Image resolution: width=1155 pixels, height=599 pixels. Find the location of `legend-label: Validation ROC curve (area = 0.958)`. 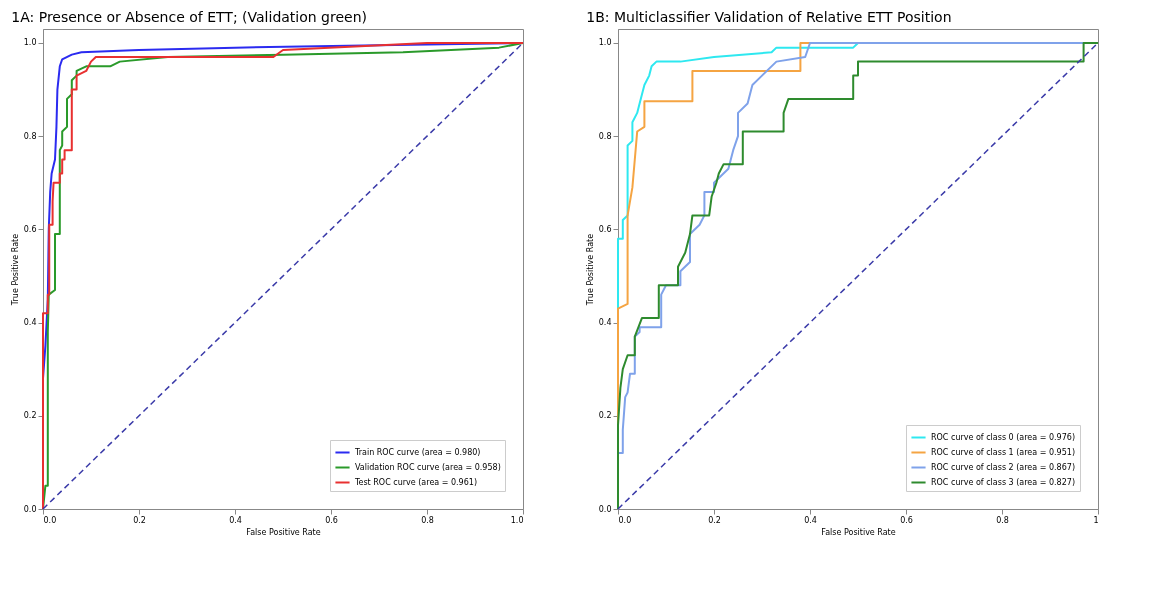

legend-label: Validation ROC curve (area = 0.958) is located at coordinates (428, 467).